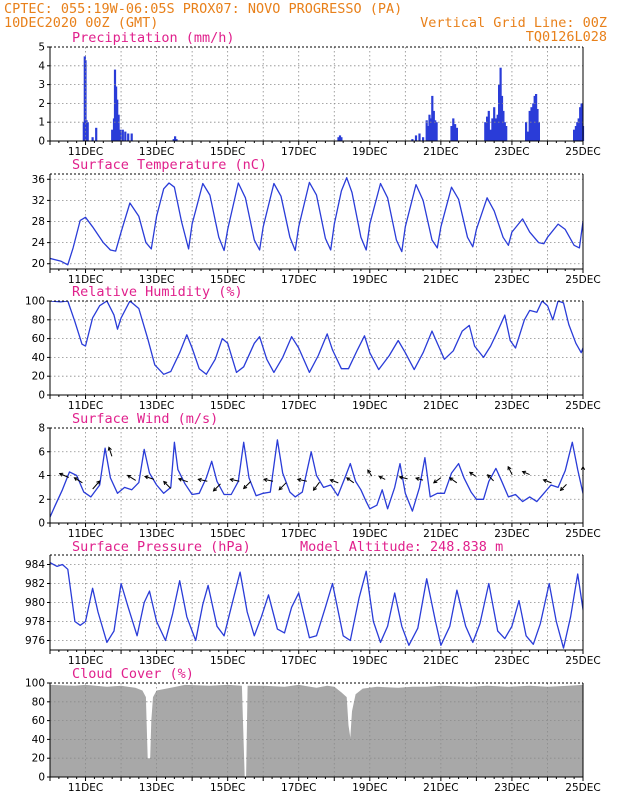 This screenshot has height=800, width=618. I want to click on x-tick-label-3-4: 19DEC, so click(369, 534).